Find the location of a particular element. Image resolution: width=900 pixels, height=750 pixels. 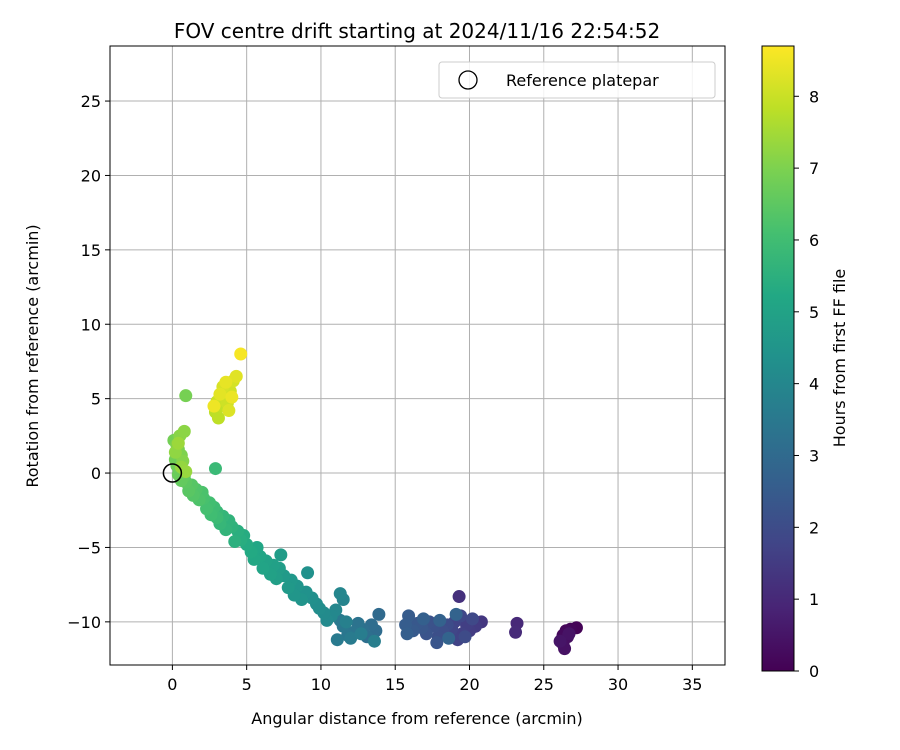

legend-label: Reference platepar is located at coordinates (582, 80).